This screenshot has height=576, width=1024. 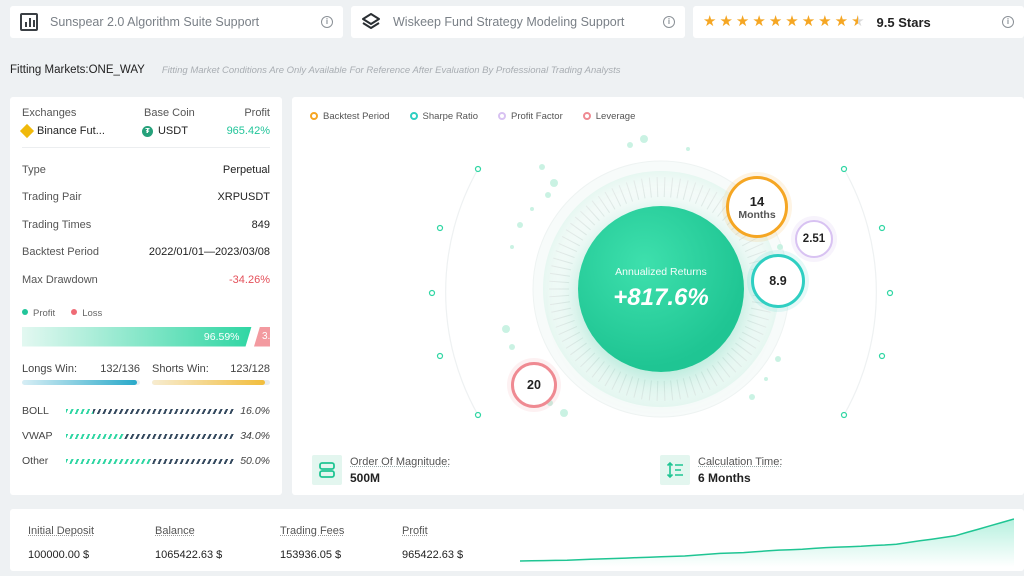 What do you see at coordinates (146, 225) in the screenshot?
I see `summary-row-trading-times: Trading Times 849` at bounding box center [146, 225].